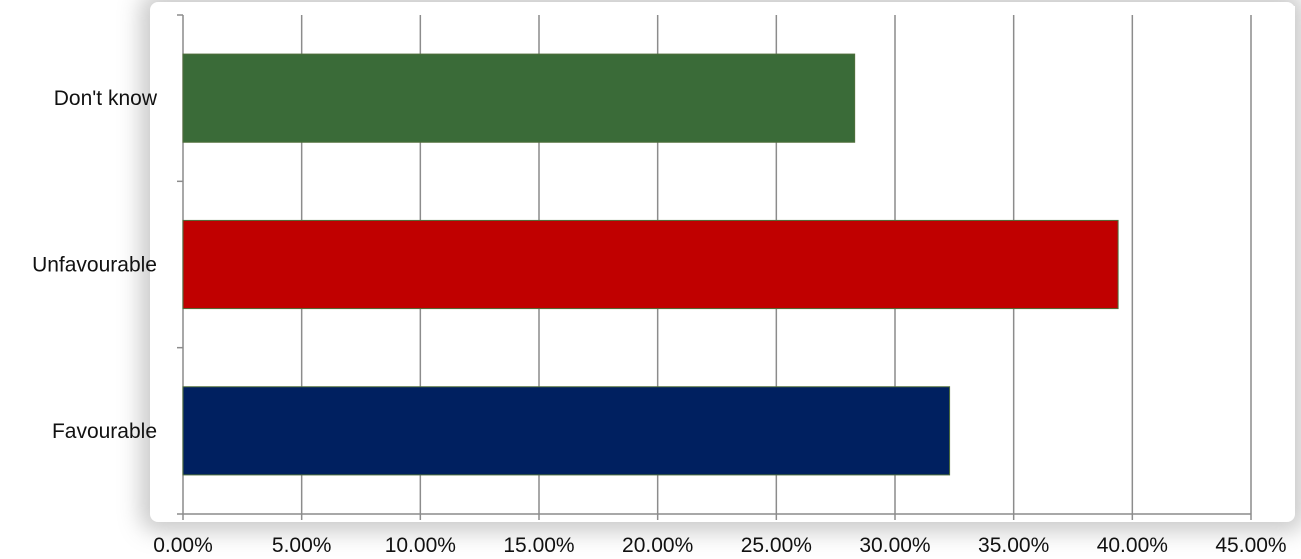 The width and height of the screenshot is (1301, 559). I want to click on x-tick-label: 10.00%, so click(420, 545).